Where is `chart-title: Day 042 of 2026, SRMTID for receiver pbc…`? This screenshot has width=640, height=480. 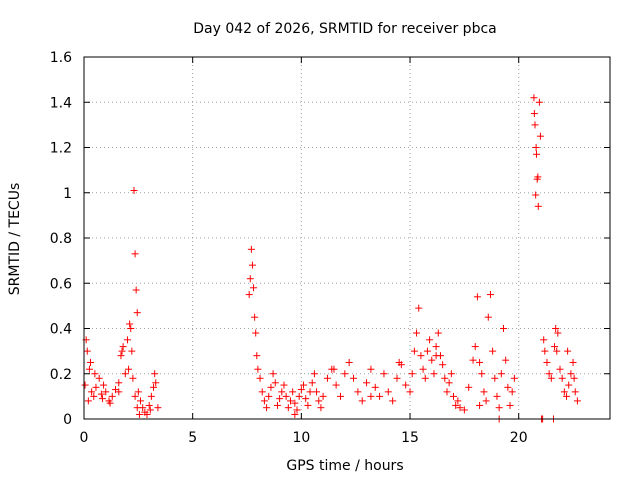 chart-title: Day 042 of 2026, SRMTID for receiver pbc… is located at coordinates (344, 29).